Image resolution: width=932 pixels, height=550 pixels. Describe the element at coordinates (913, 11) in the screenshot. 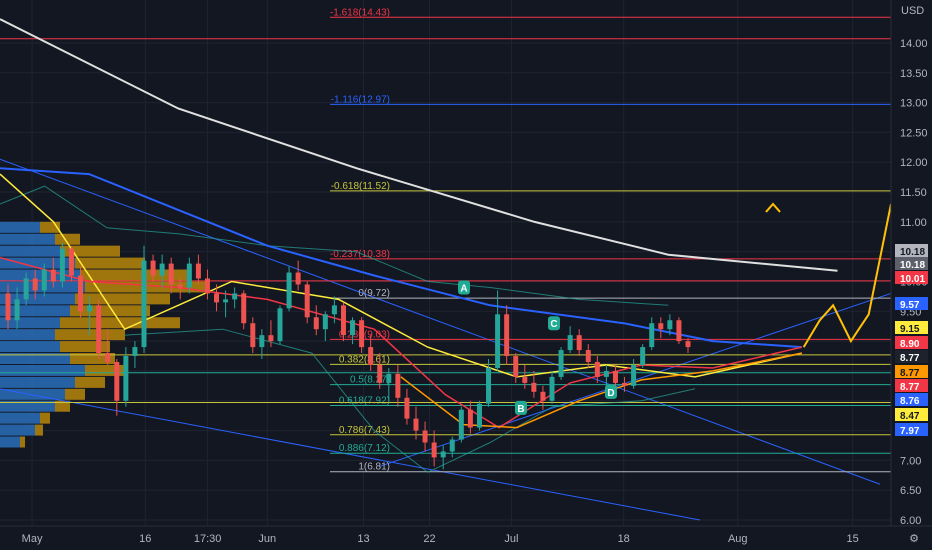

I see `currency-label: USD` at that location.